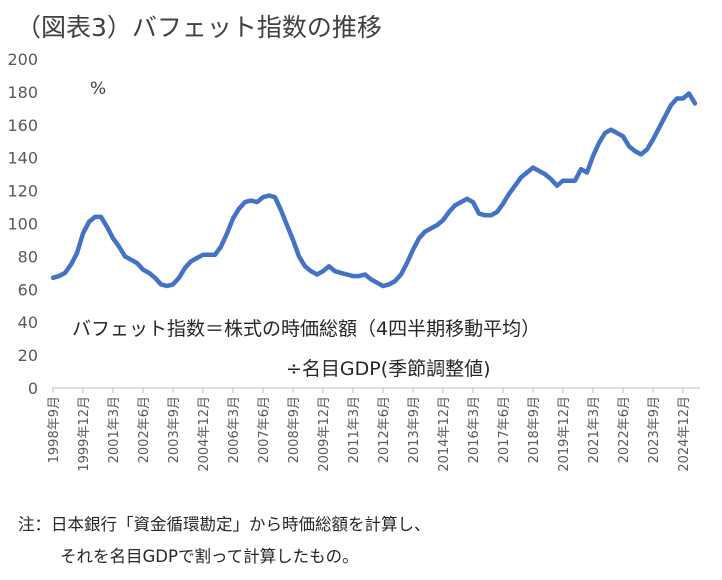  What do you see at coordinates (564, 434) in the screenshot?
I see `x-tick-label: 2019年12月` at bounding box center [564, 434].